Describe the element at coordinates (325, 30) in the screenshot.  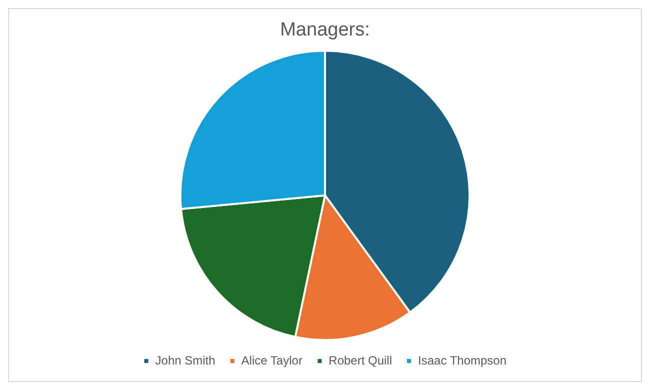
I see `chart-title: Managers:` at that location.